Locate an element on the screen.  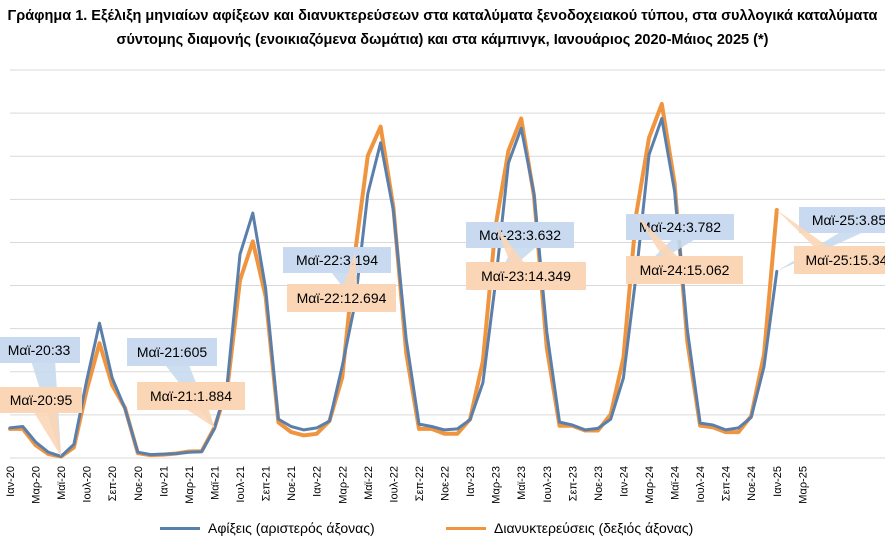
x-tick-label: Σεπ-24 is located at coordinates (727, 483).